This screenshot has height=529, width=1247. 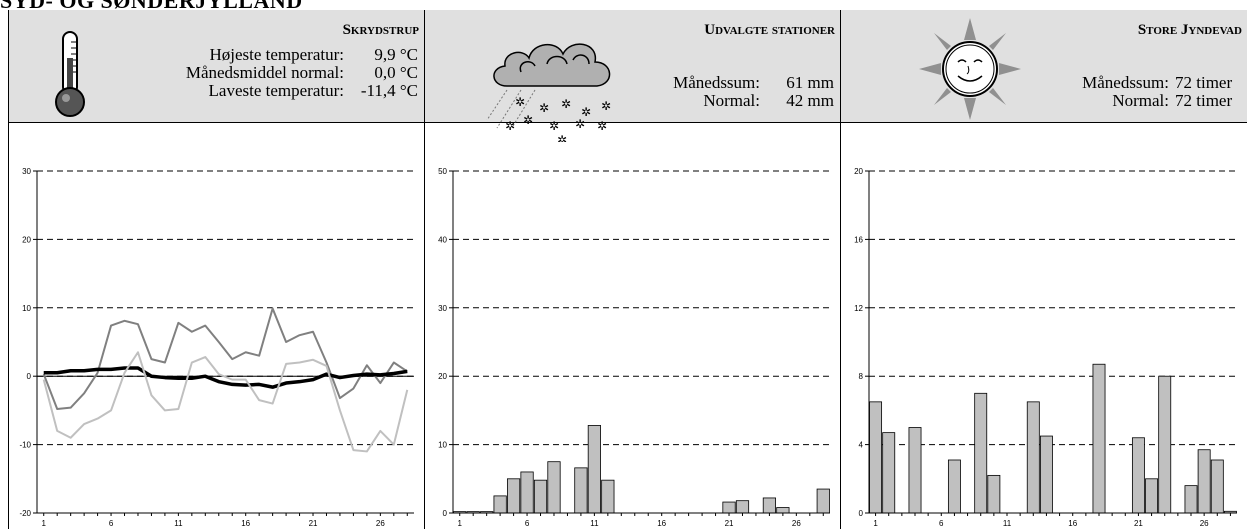 I want to click on sun-icon, so click(x=970, y=69).